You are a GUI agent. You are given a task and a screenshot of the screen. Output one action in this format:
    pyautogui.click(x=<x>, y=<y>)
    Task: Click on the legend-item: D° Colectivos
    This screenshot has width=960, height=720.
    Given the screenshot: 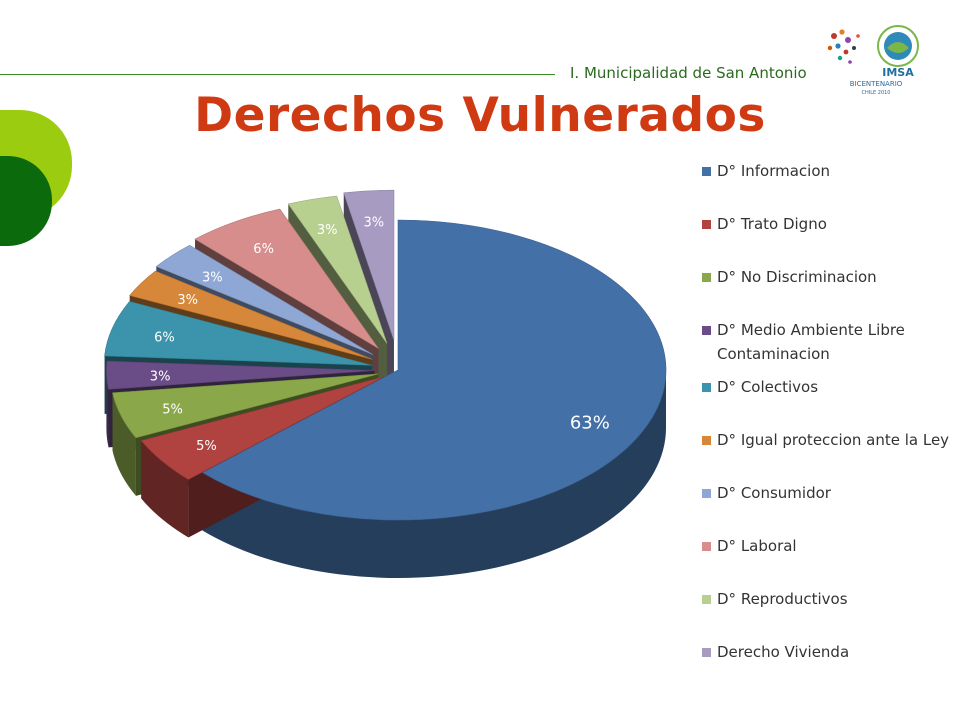 What is the action you would take?
    pyautogui.click(x=829, y=387)
    